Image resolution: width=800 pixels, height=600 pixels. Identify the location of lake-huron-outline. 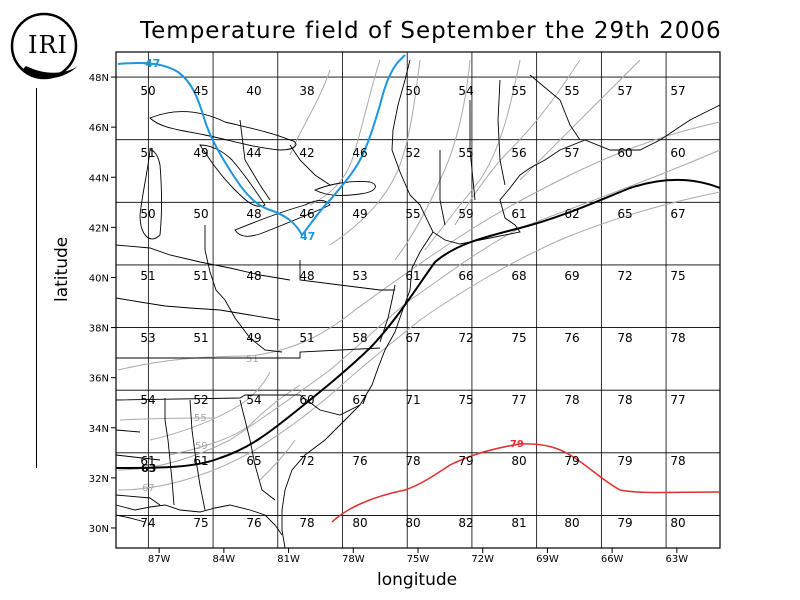
(232, 175).